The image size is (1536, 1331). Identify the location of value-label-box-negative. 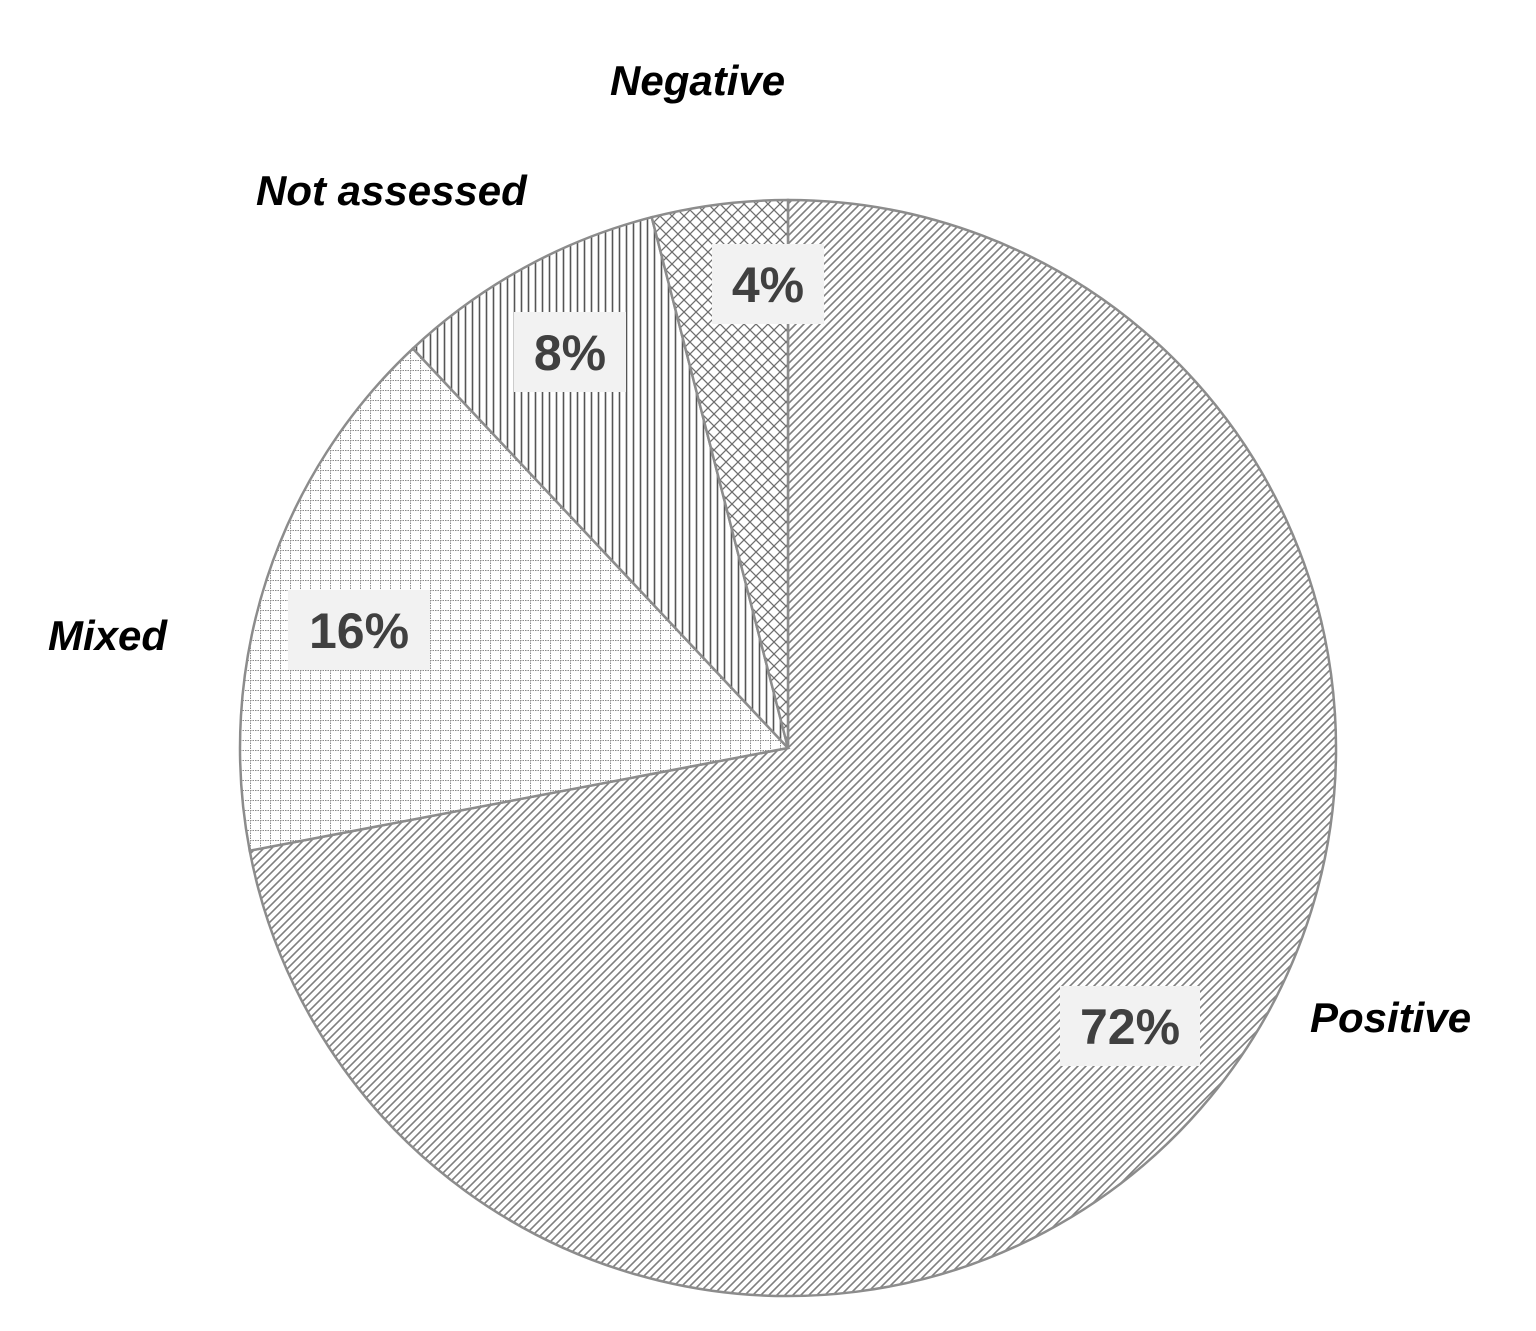
(768, 284).